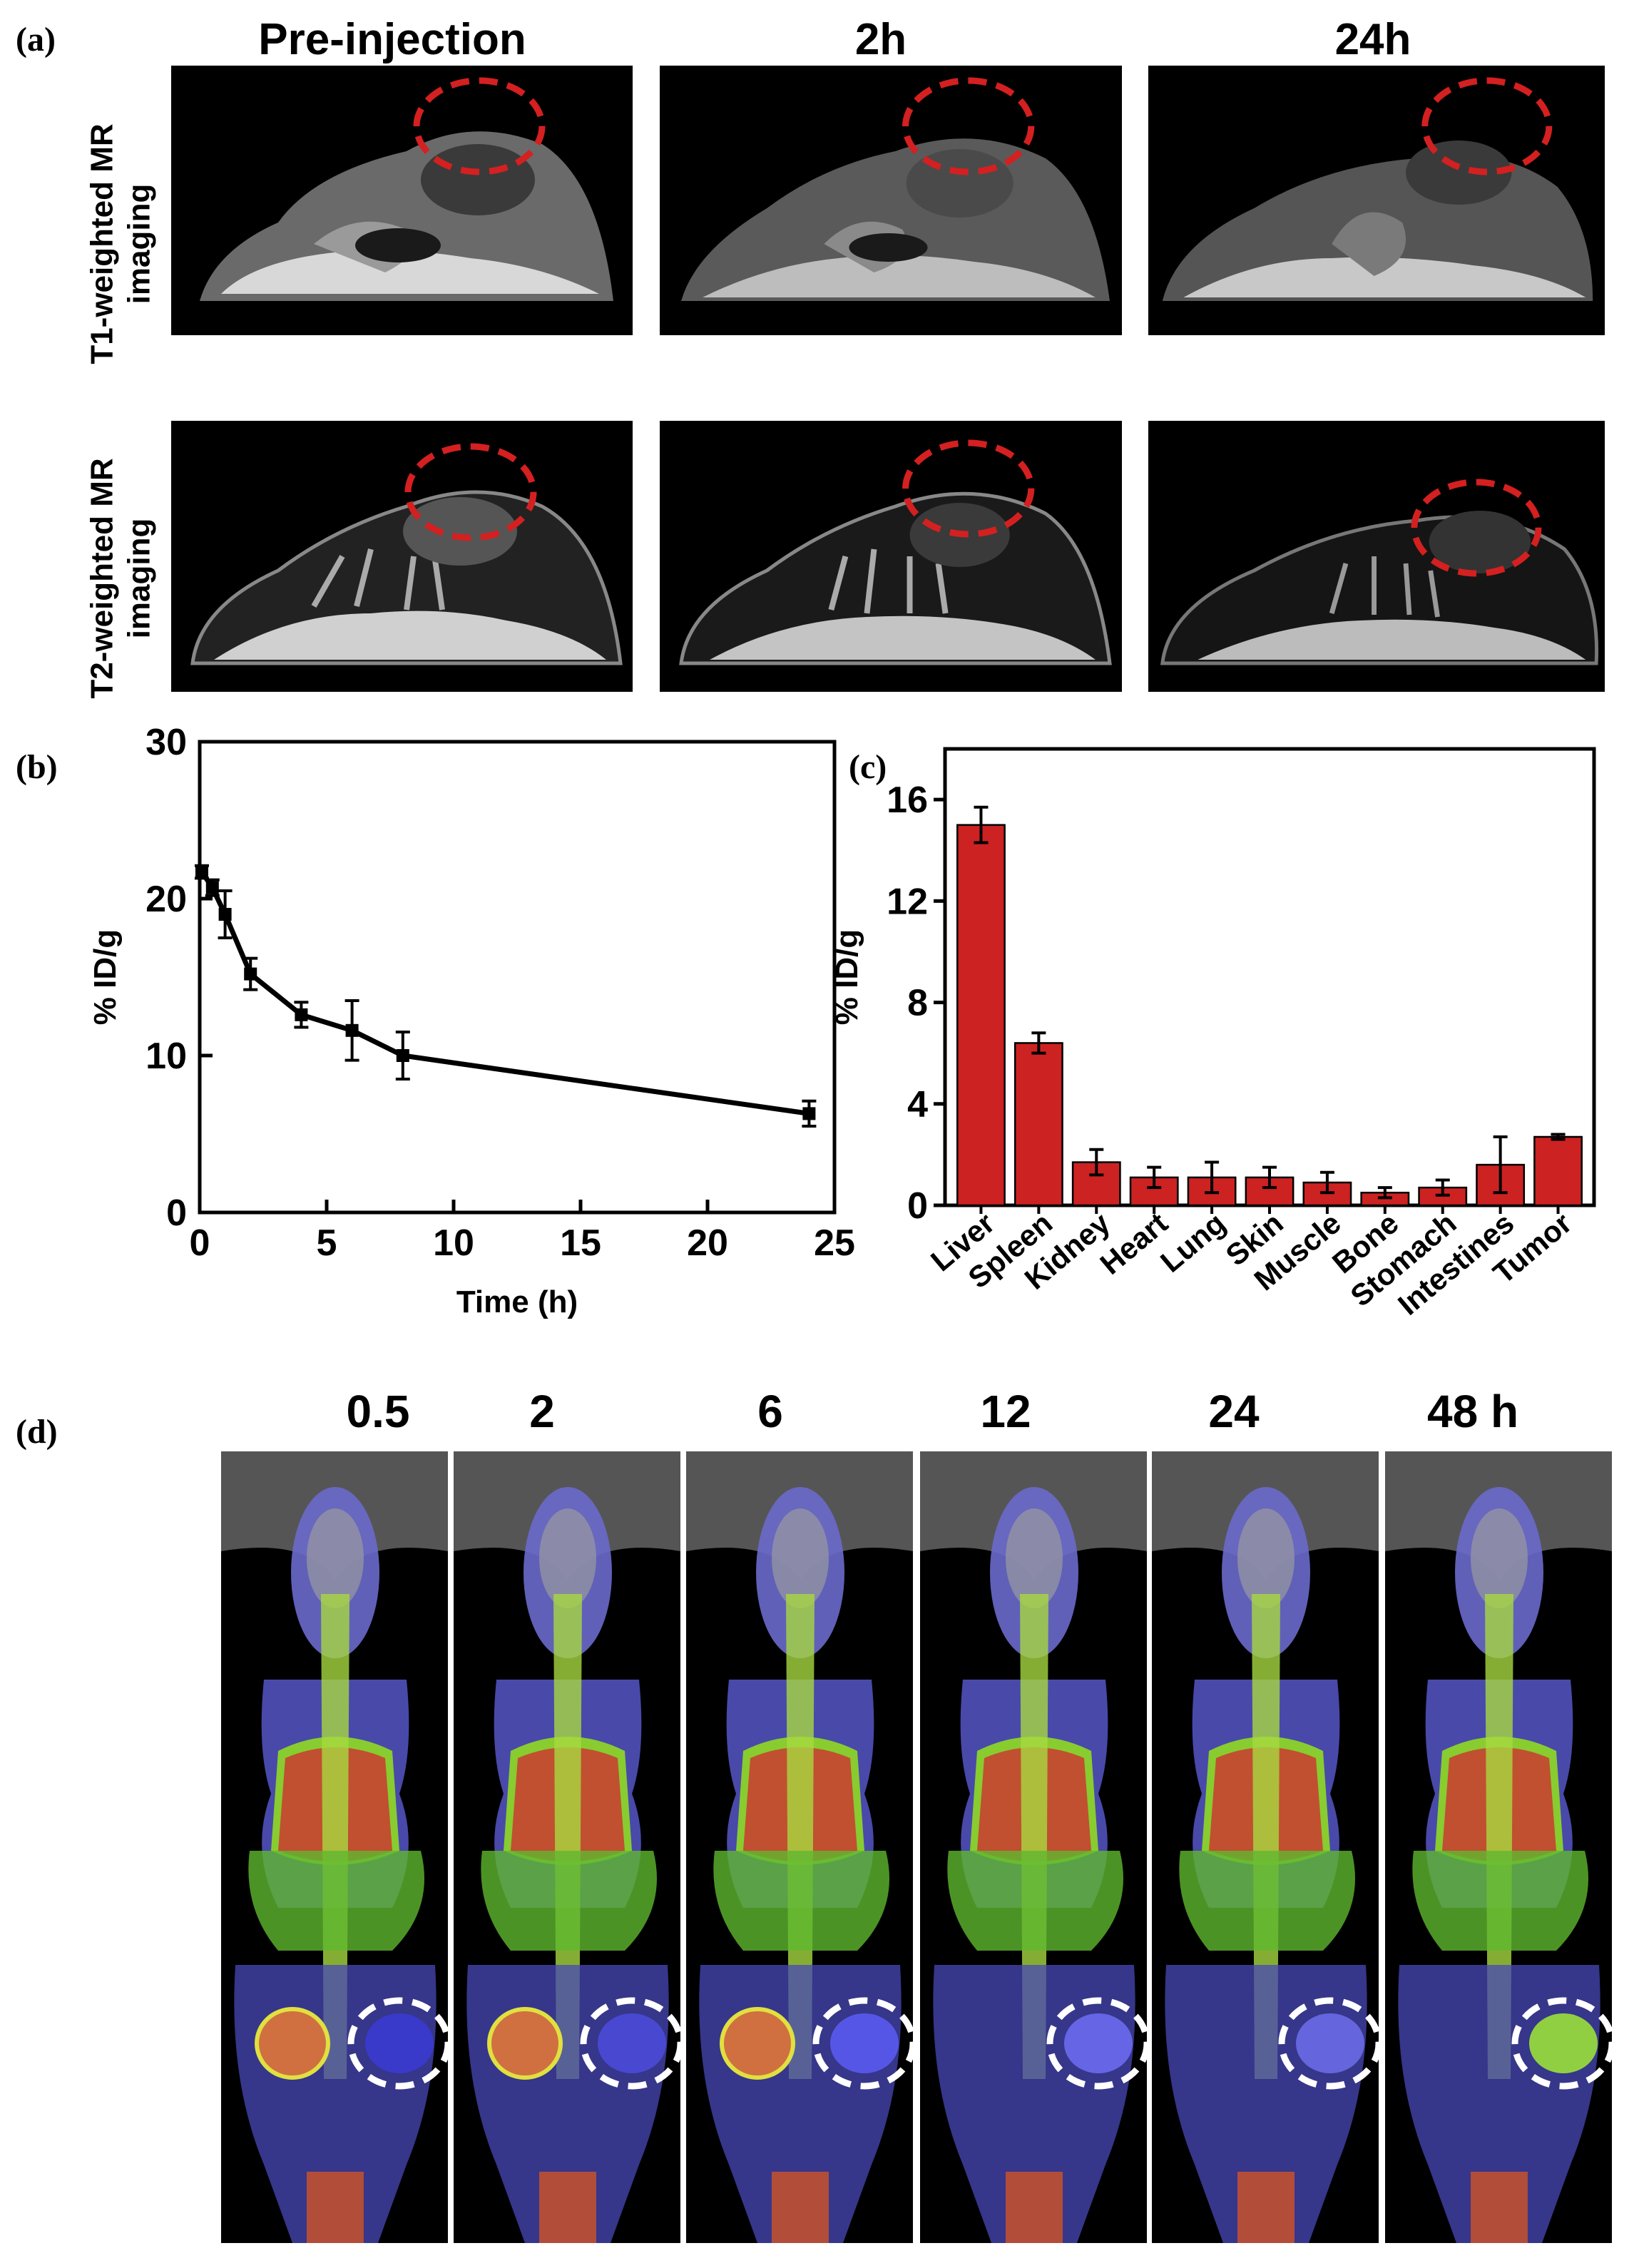 The height and width of the screenshot is (2268, 1634). Describe the element at coordinates (166, 1056) in the screenshot. I see `y-tick-label: 10` at that location.